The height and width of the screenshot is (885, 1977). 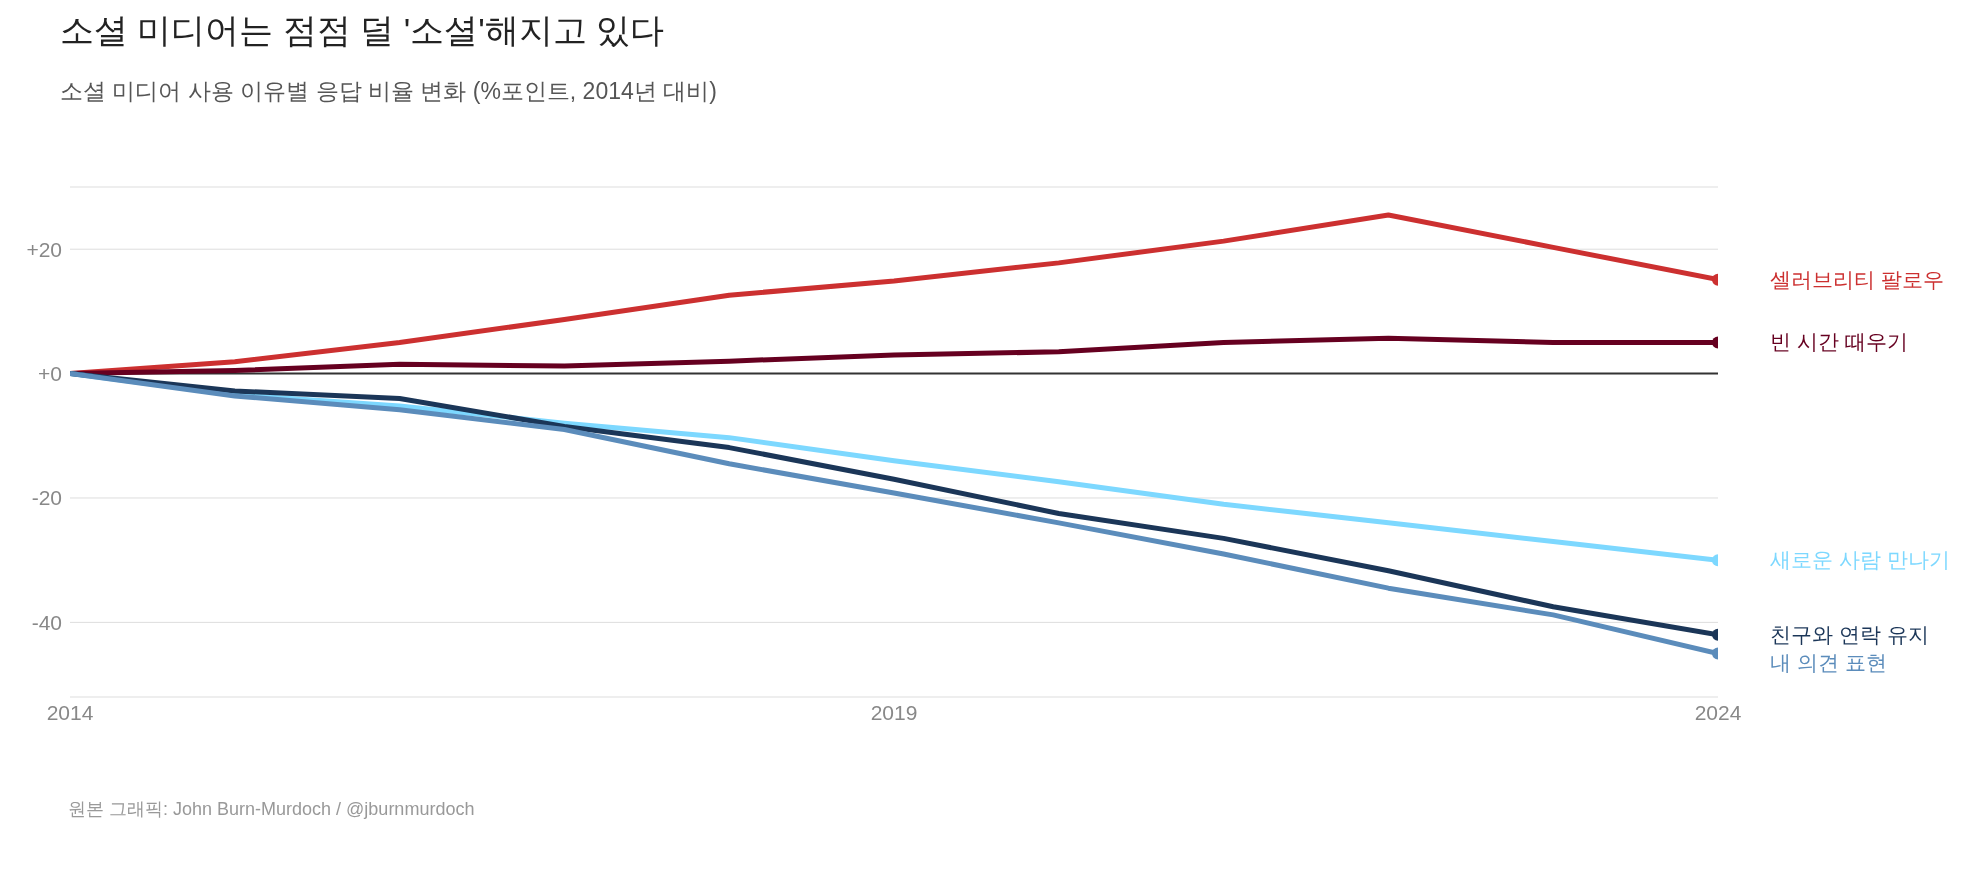 I want to click on y-tick-label: -40, so click(x=46, y=622).